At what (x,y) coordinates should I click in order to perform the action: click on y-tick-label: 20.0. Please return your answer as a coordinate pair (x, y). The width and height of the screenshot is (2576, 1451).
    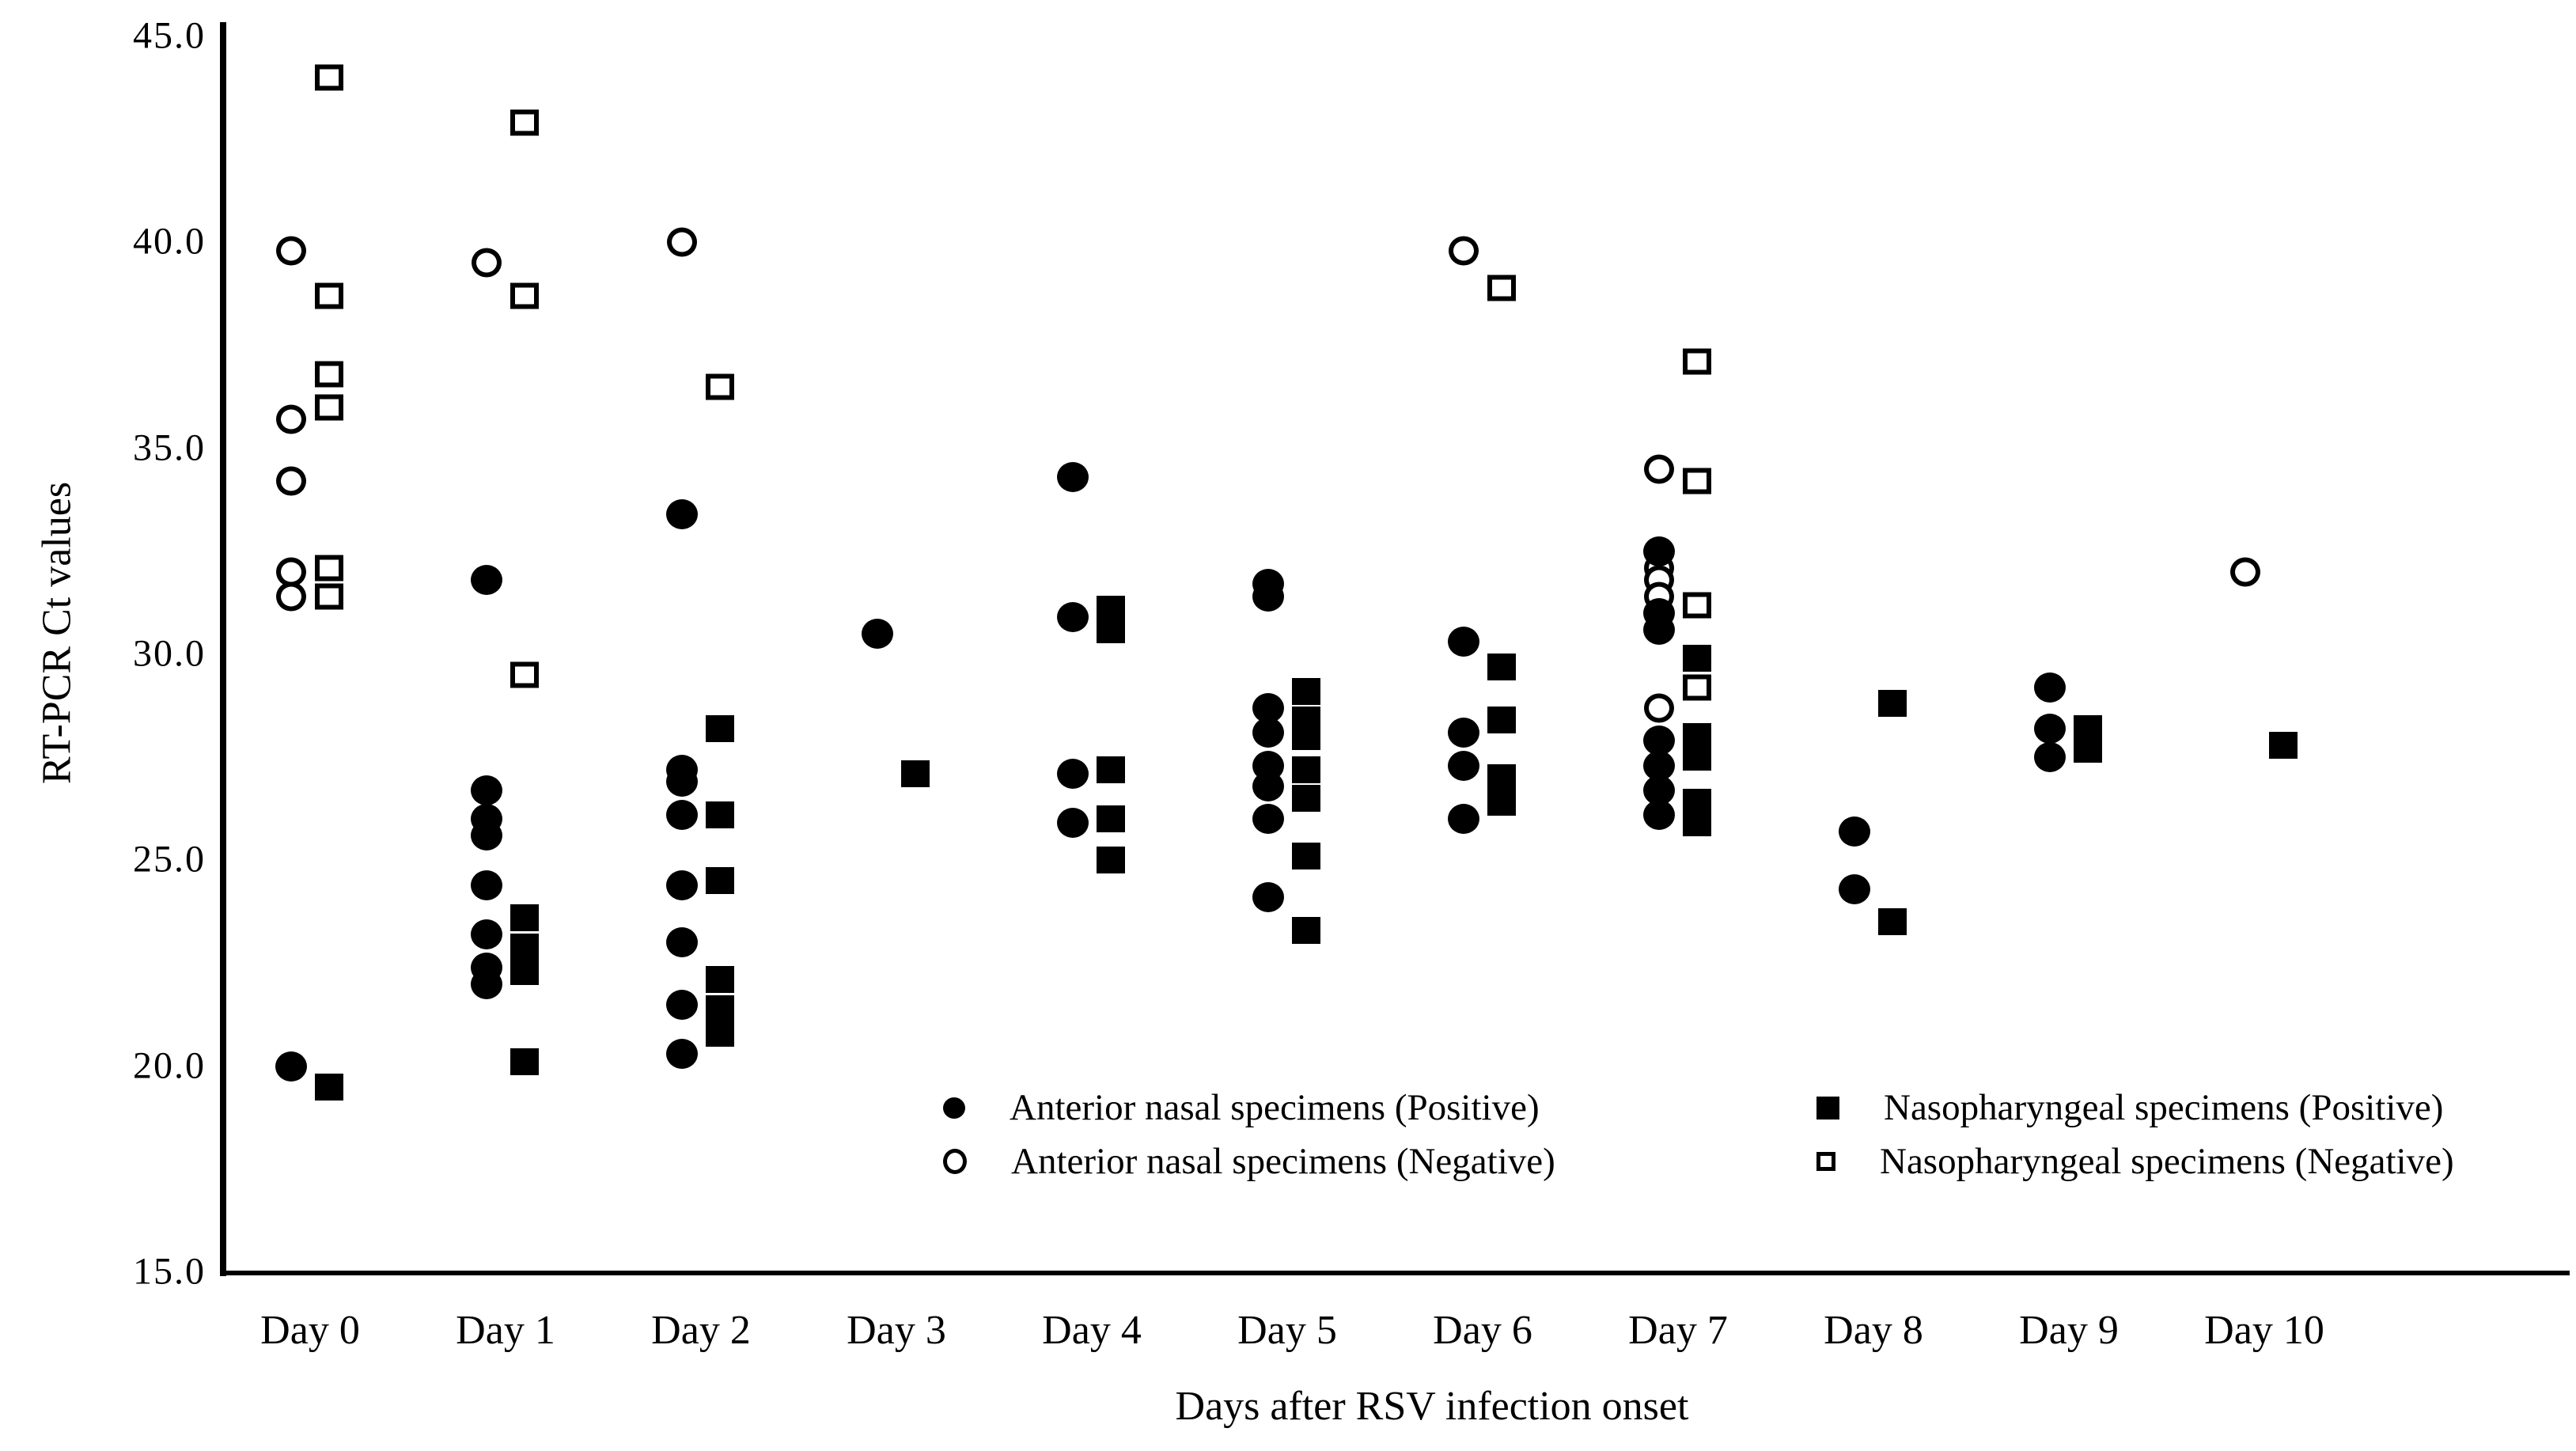
    Looking at the image, I should click on (169, 1065).